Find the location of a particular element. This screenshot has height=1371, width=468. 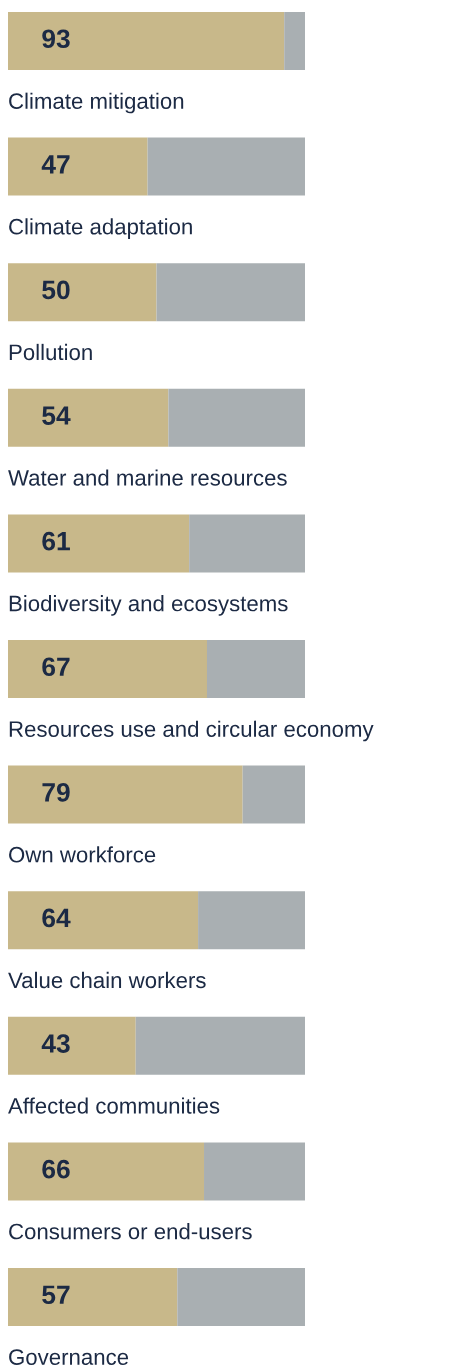

data-label: 50 is located at coordinates (56, 290).